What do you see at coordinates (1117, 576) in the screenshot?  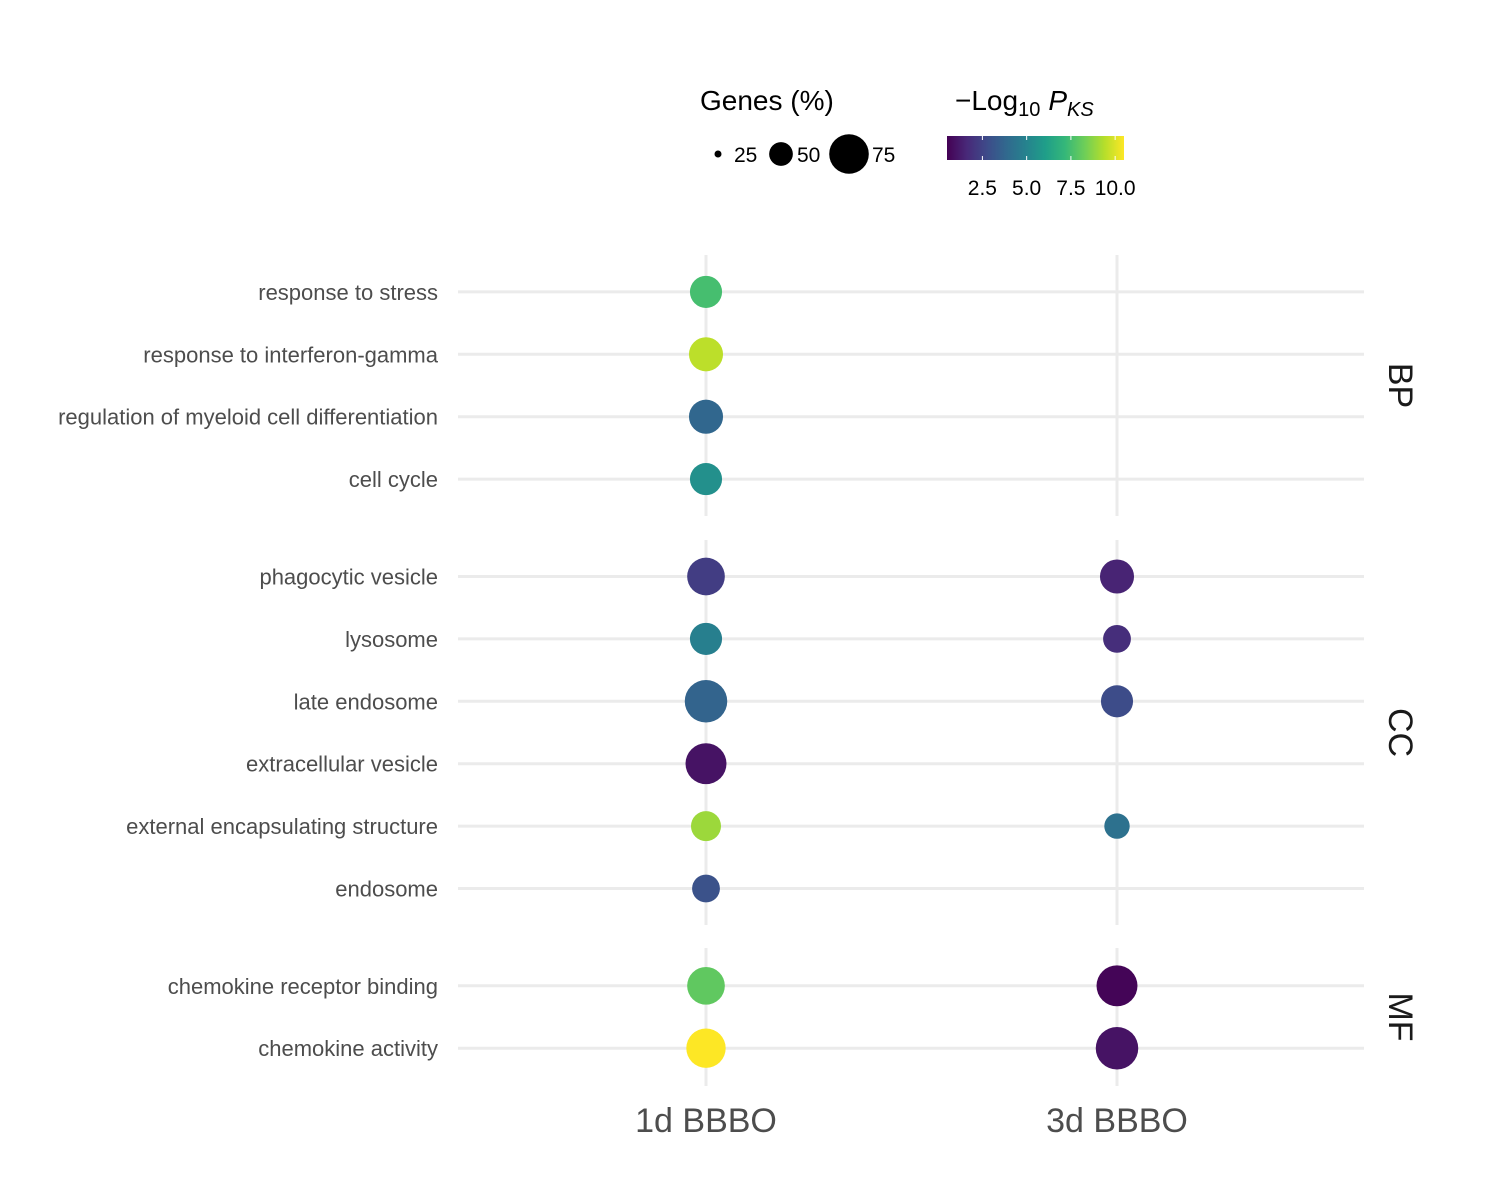 I see `point-phagocytic-vesicle-3d-bbbo` at bounding box center [1117, 576].